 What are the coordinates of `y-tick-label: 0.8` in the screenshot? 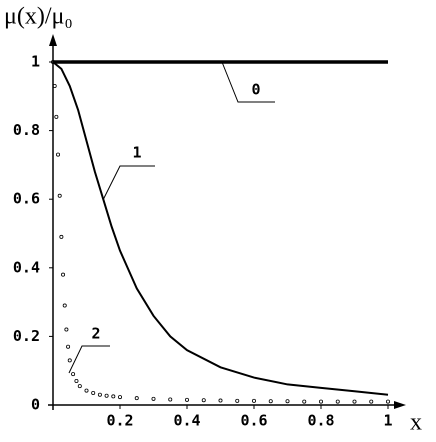 It's located at (26, 130).